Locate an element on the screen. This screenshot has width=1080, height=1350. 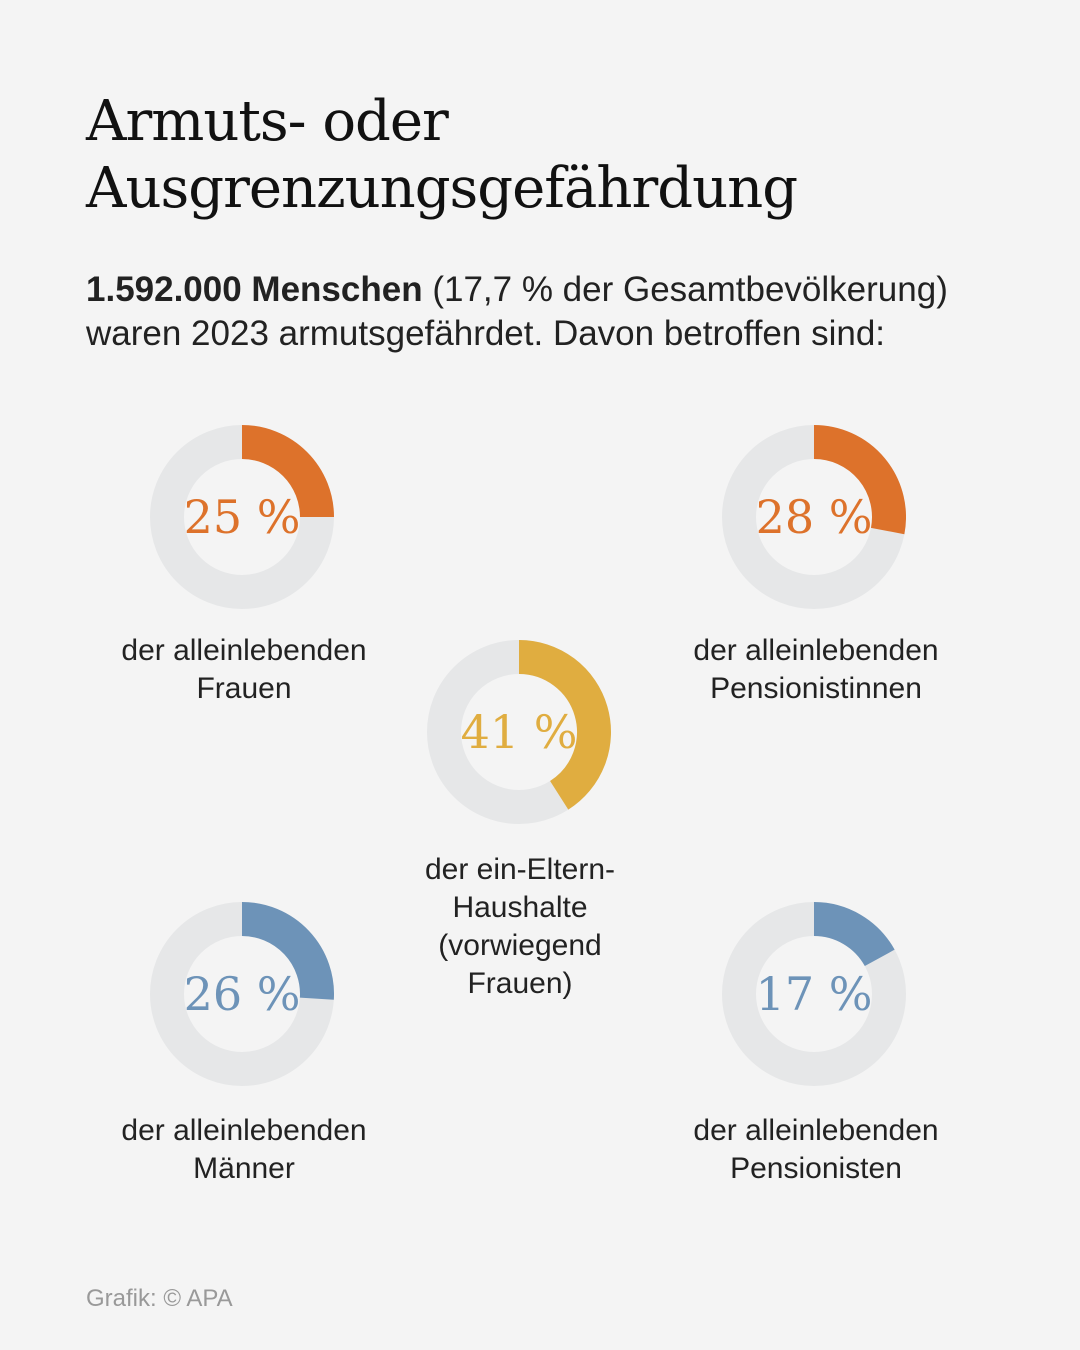
percent-value: 41 % is located at coordinates (519, 732).